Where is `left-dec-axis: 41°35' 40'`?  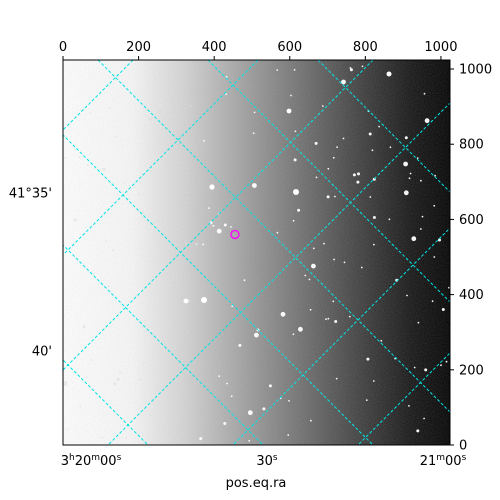 left-dec-axis: 41°35' 40' is located at coordinates (30, 273).